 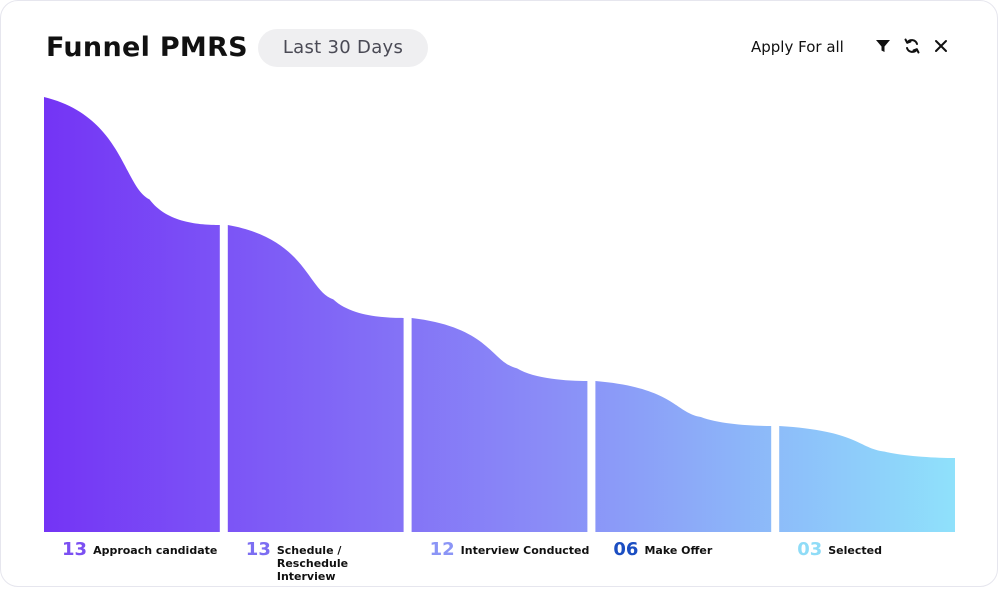 What do you see at coordinates (678, 550) in the screenshot?
I see `stage-name: Make Offer` at bounding box center [678, 550].